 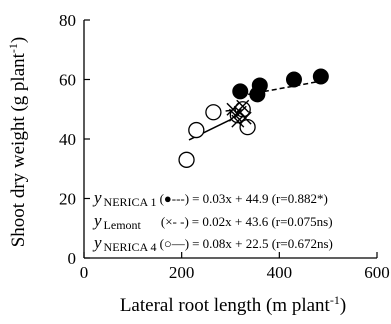 What do you see at coordinates (17, 142) in the screenshot?
I see `y-axis-title: Shoot dry weight (g plant-1)` at bounding box center [17, 142].